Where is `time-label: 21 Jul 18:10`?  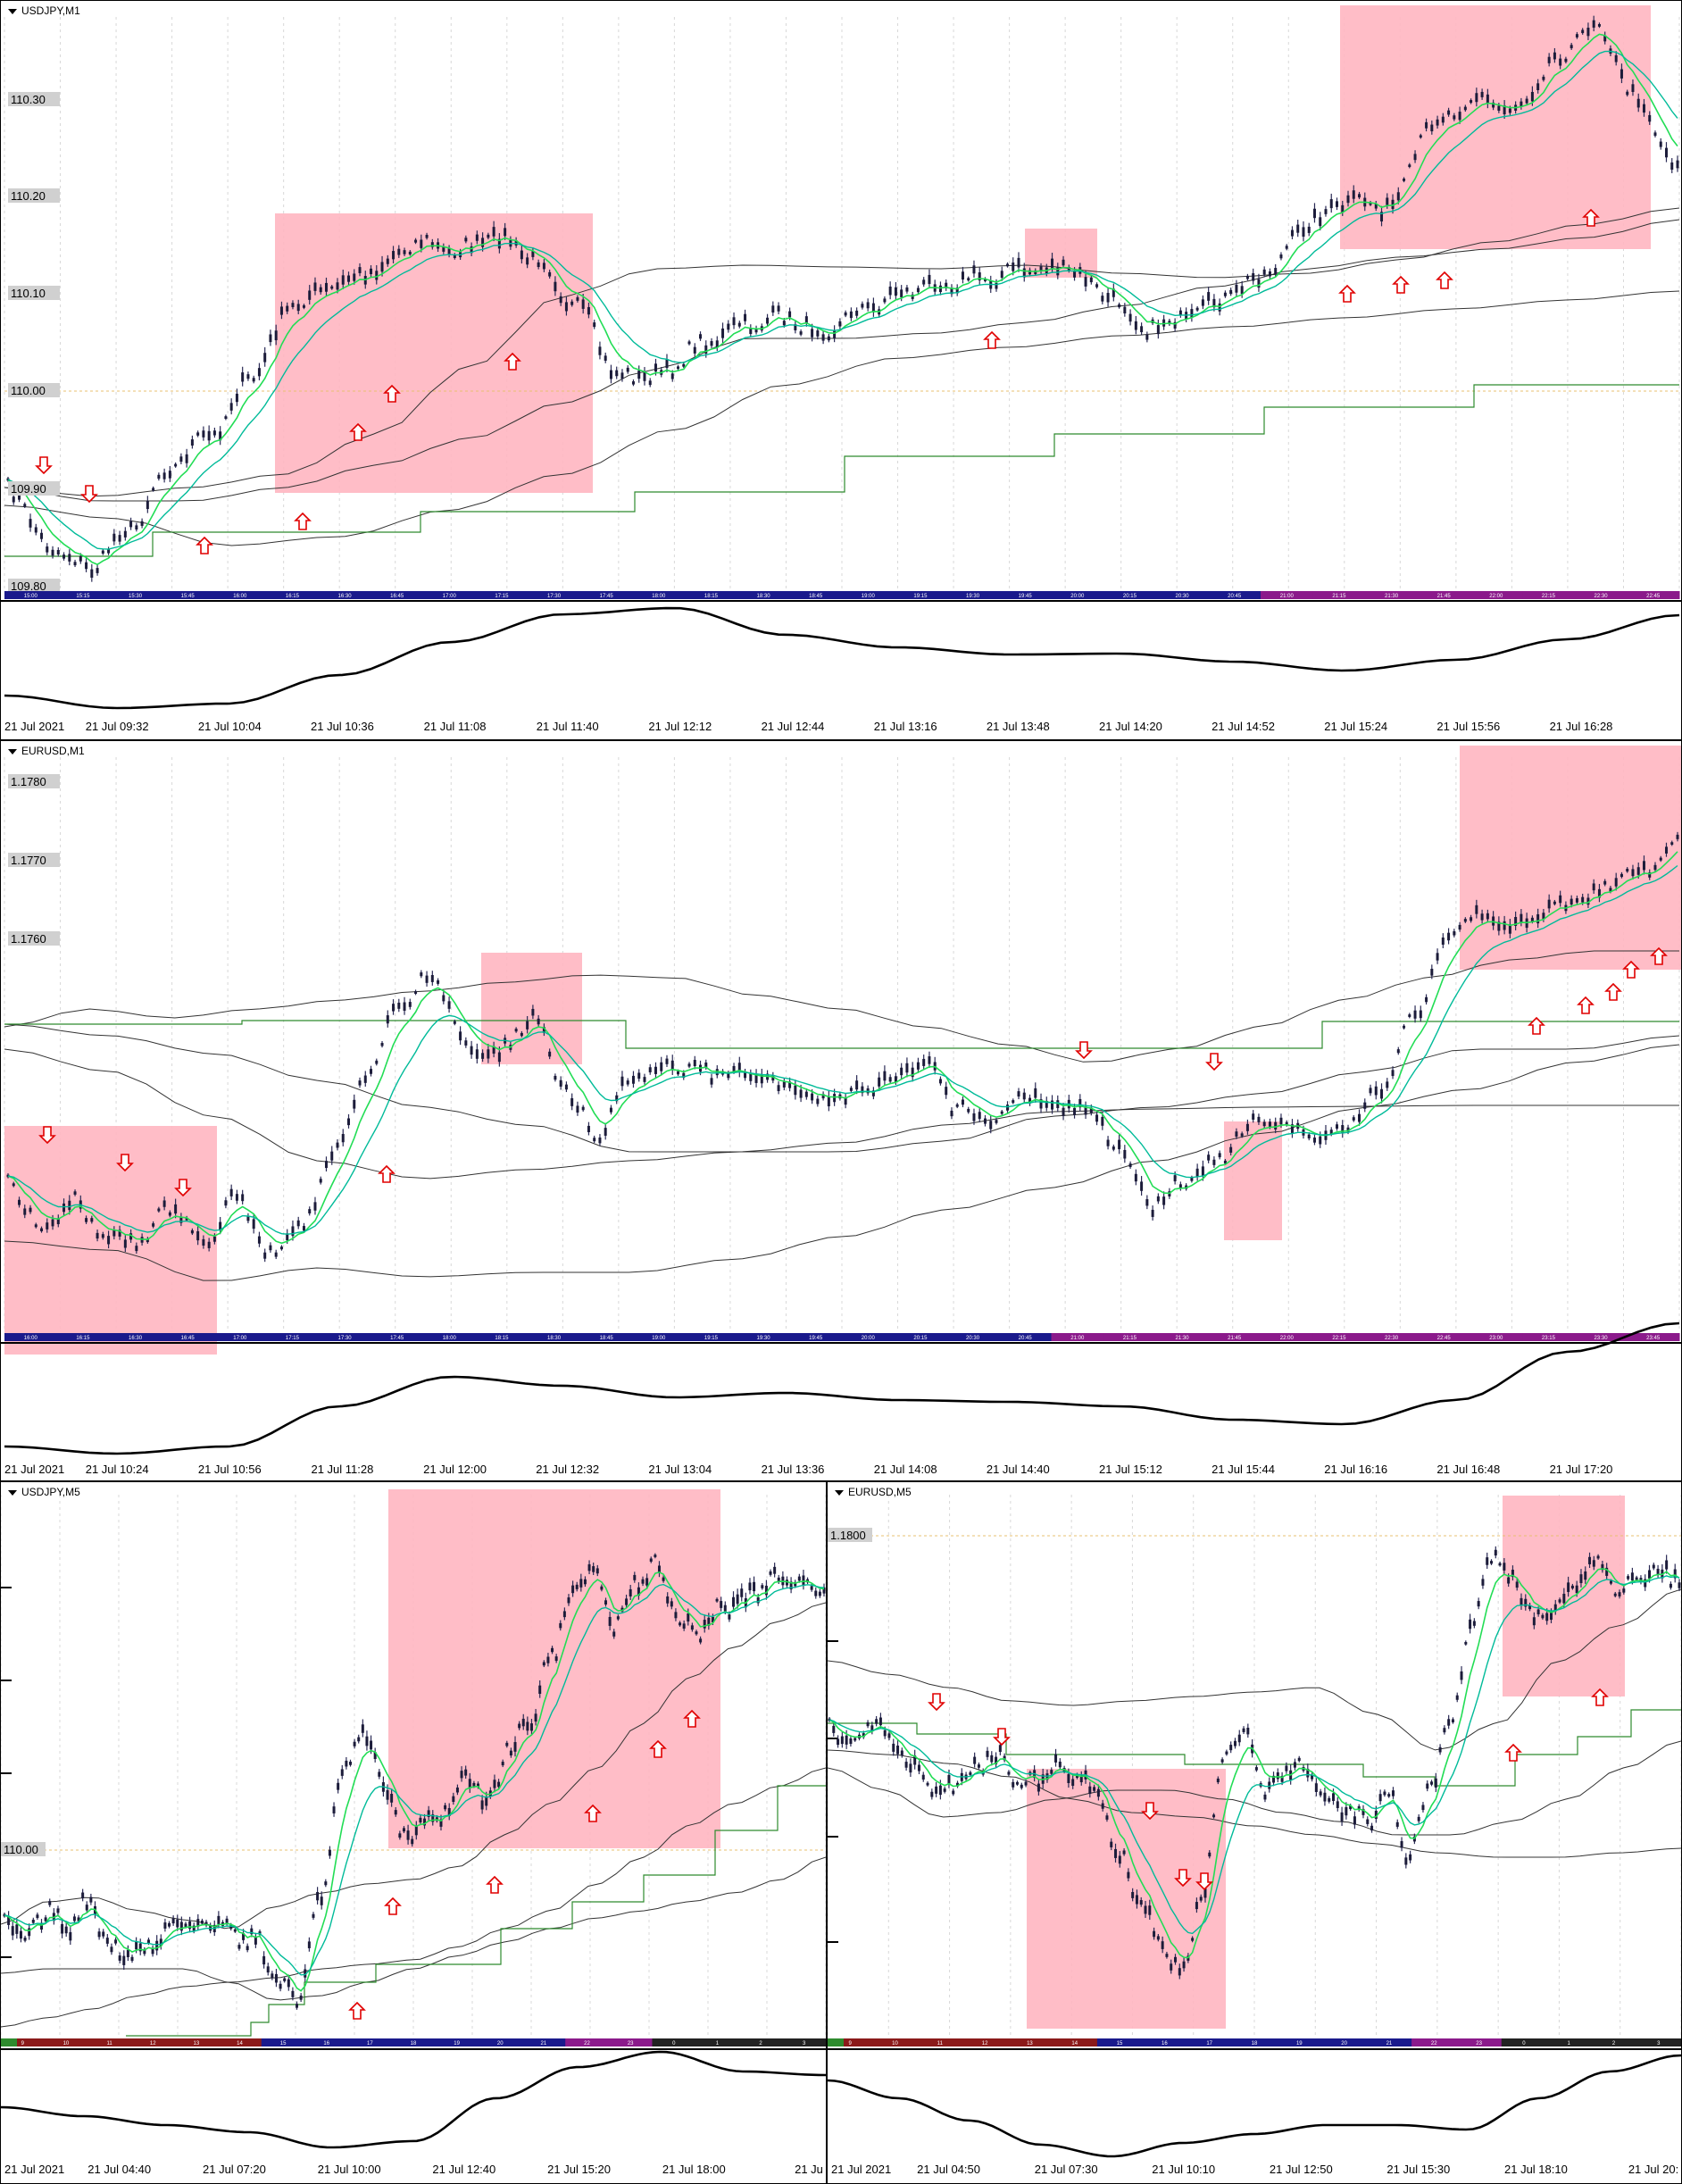 time-label: 21 Jul 18:10 is located at coordinates (1536, 2169).